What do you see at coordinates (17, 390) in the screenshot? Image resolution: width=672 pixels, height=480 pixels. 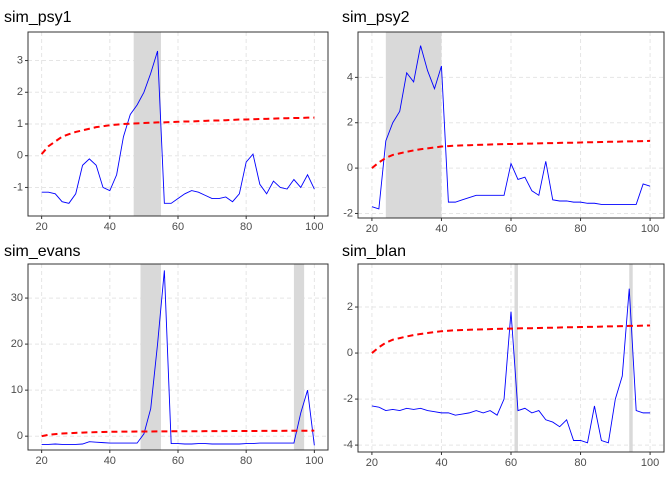 I see `y-tick-label: 10` at bounding box center [17, 390].